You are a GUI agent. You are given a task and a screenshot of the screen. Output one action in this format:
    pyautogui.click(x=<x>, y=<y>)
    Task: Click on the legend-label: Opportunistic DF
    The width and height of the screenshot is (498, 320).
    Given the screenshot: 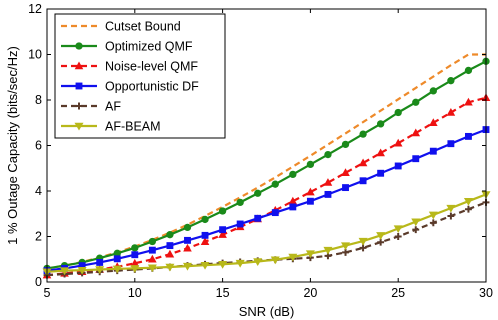 What is the action you would take?
    pyautogui.click(x=152, y=87)
    